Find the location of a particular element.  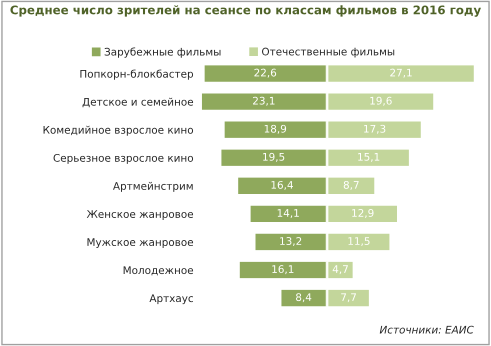

y-tick-label: Попкорн-блокбастер is located at coordinates (137, 75).